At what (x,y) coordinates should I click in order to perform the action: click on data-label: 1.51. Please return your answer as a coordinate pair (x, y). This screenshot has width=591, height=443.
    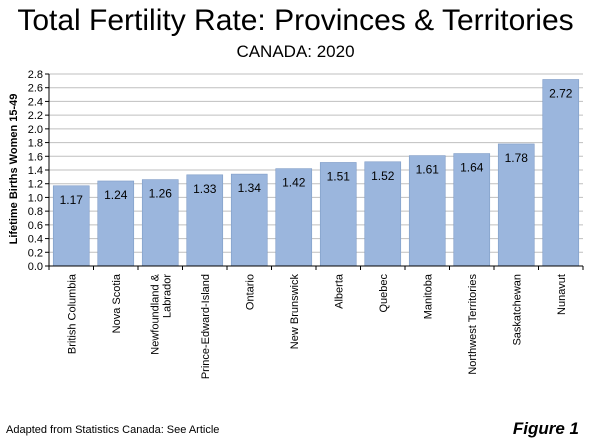
    Looking at the image, I should click on (339, 176).